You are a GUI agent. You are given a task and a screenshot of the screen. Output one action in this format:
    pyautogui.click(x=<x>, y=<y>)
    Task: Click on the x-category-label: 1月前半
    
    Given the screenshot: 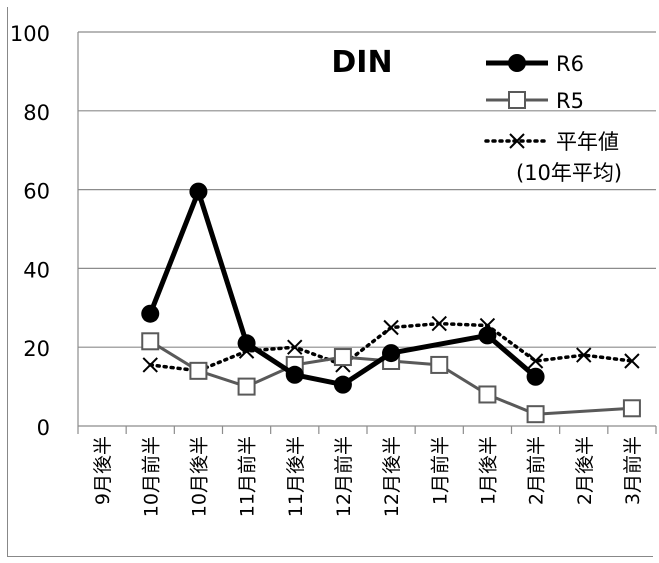 What is the action you would take?
    pyautogui.click(x=440, y=470)
    